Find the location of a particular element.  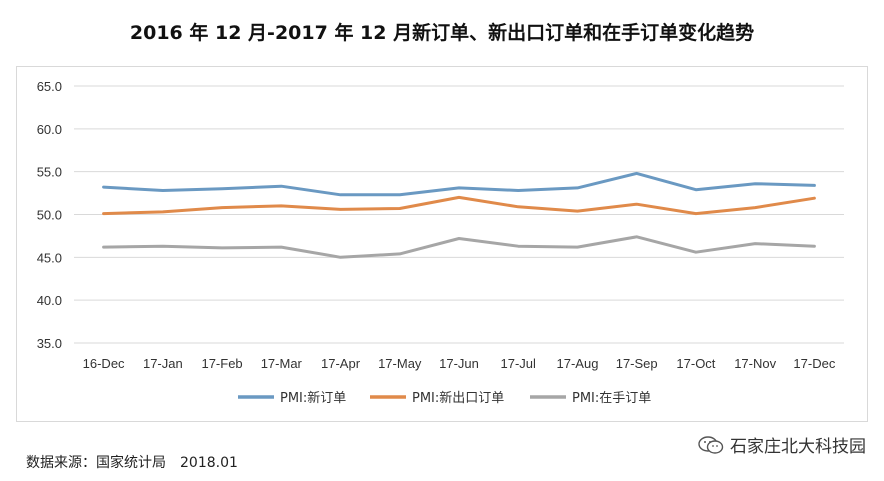

x-tick-label: 17-May is located at coordinates (400, 363).